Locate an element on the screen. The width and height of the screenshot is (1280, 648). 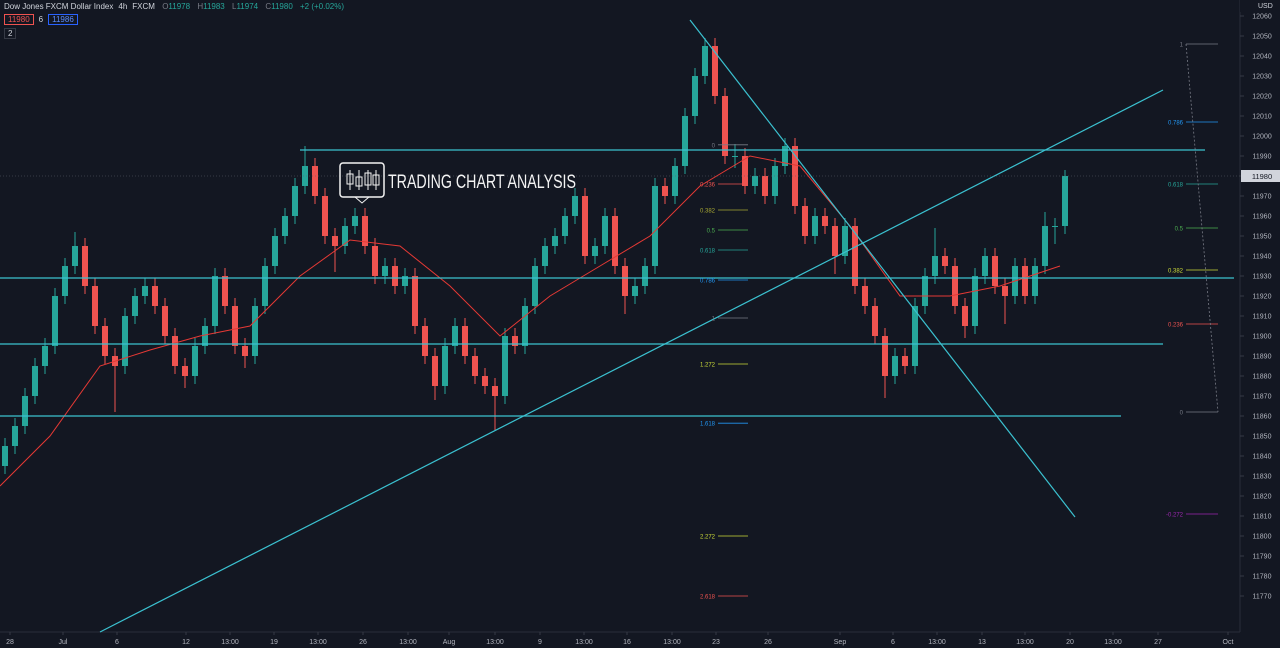
ohlc-label: C is located at coordinates (268, 6).